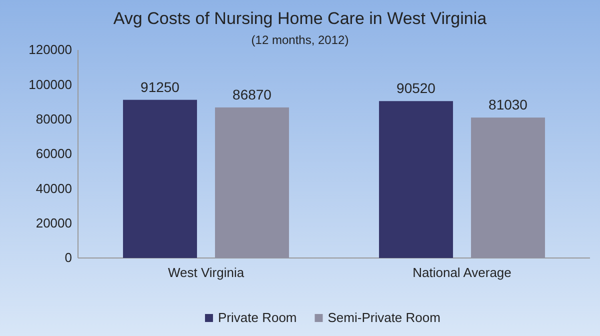 The image size is (600, 336). I want to click on legend-label: Private Room, so click(257, 317).